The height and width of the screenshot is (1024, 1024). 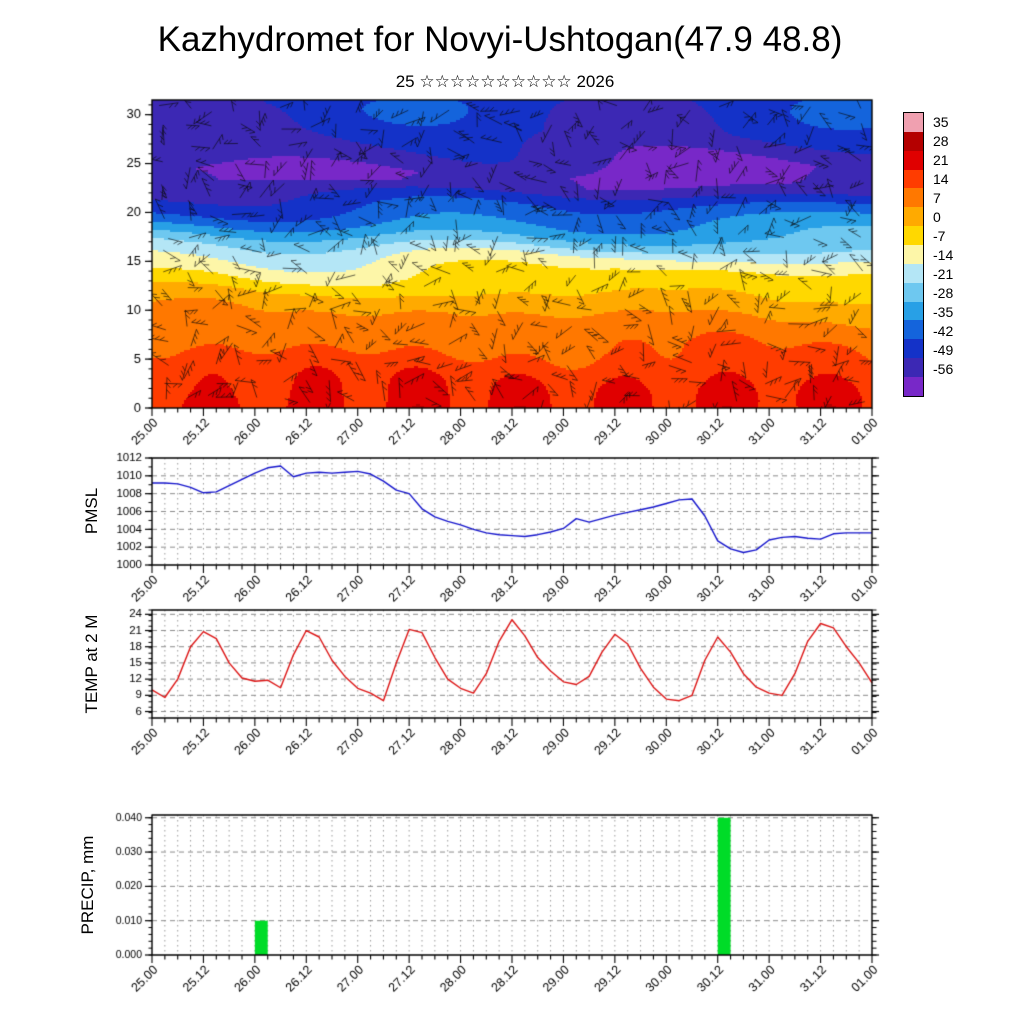 I want to click on colorbar-label: -14, so click(x=943, y=254).